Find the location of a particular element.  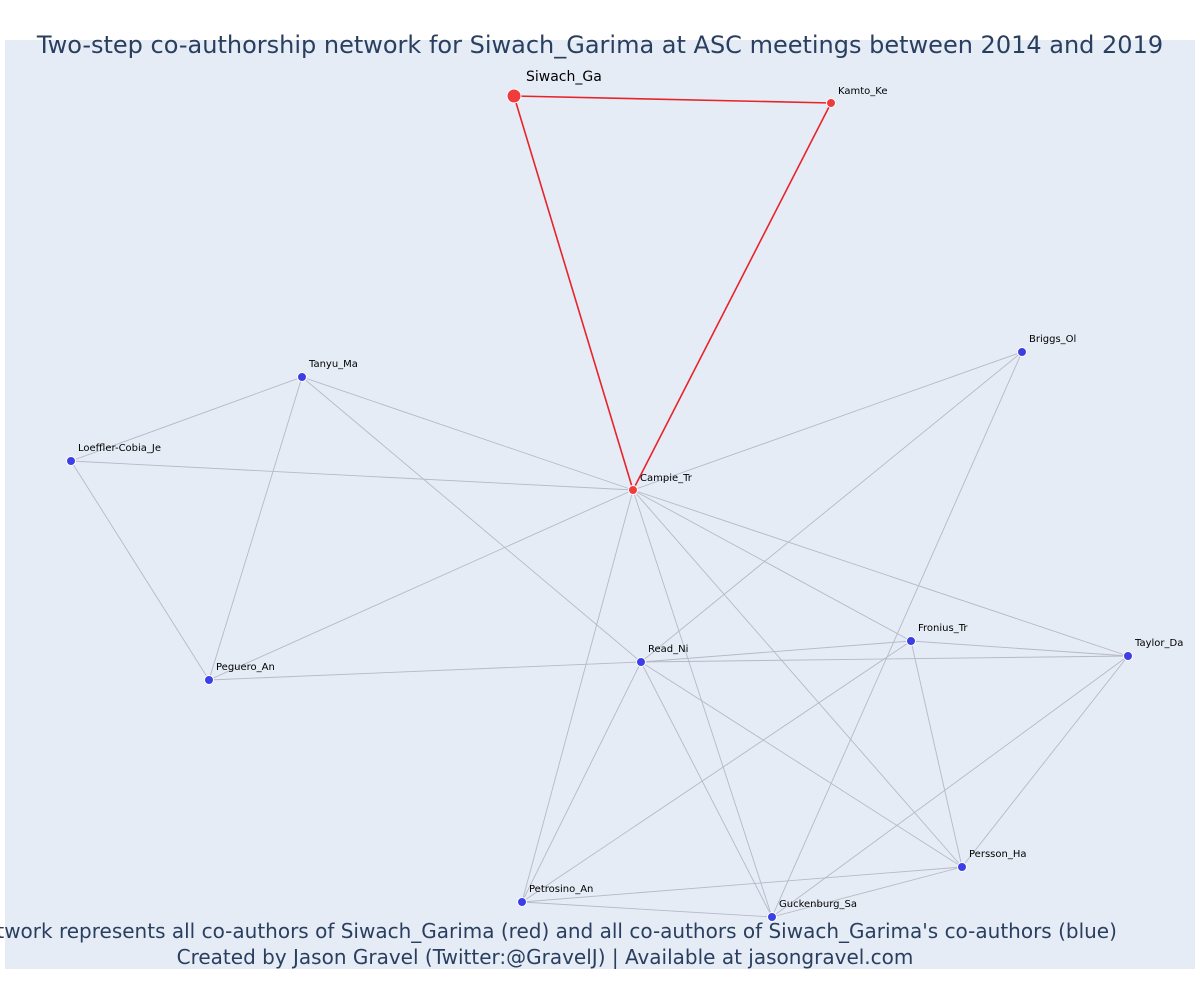

edge-Campie_Tr-Taylor_Da is located at coordinates (880, 573).